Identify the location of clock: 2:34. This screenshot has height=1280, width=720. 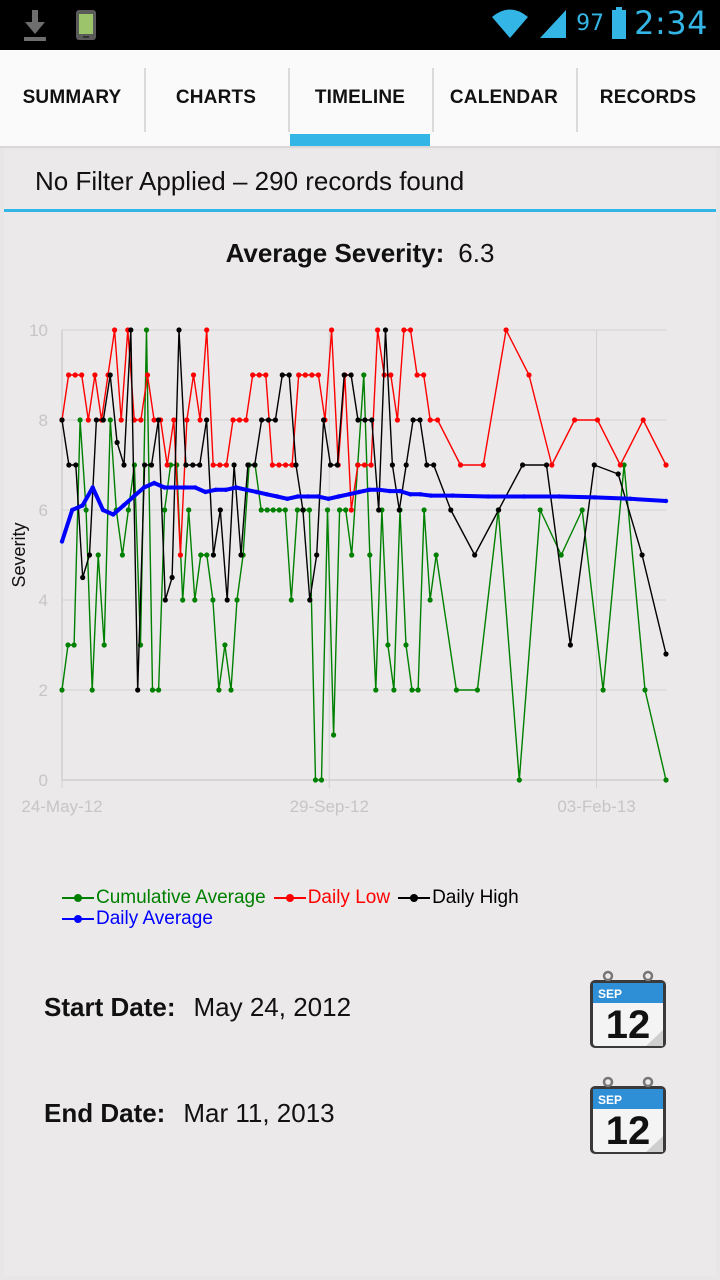
(671, 23).